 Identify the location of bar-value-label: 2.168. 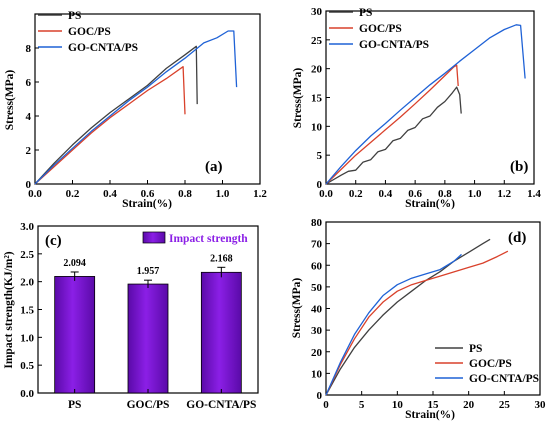
(221, 258).